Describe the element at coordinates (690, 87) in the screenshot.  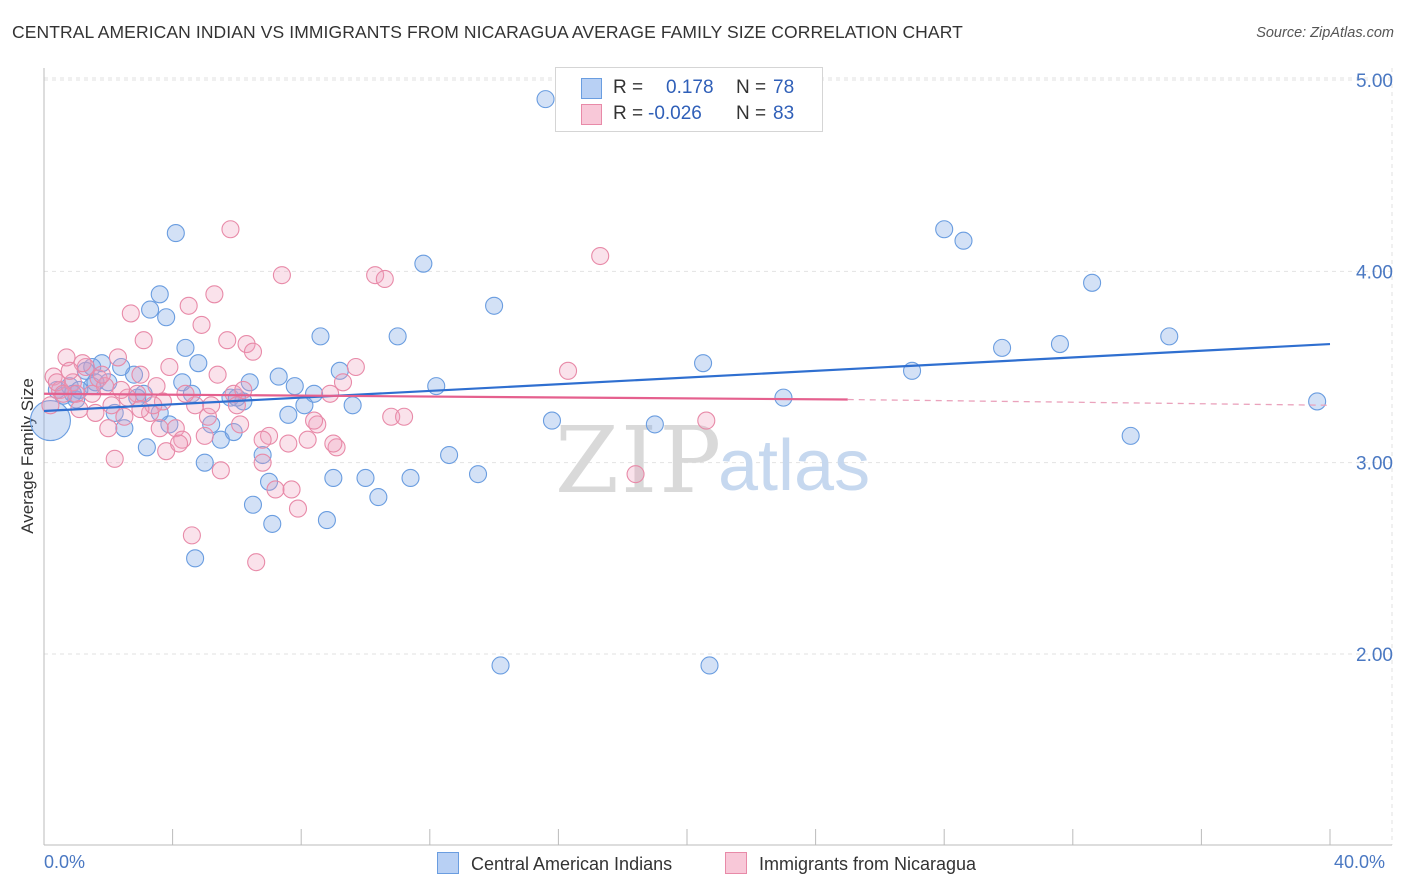
I see `stats-r-value-blue: 0.178` at that location.